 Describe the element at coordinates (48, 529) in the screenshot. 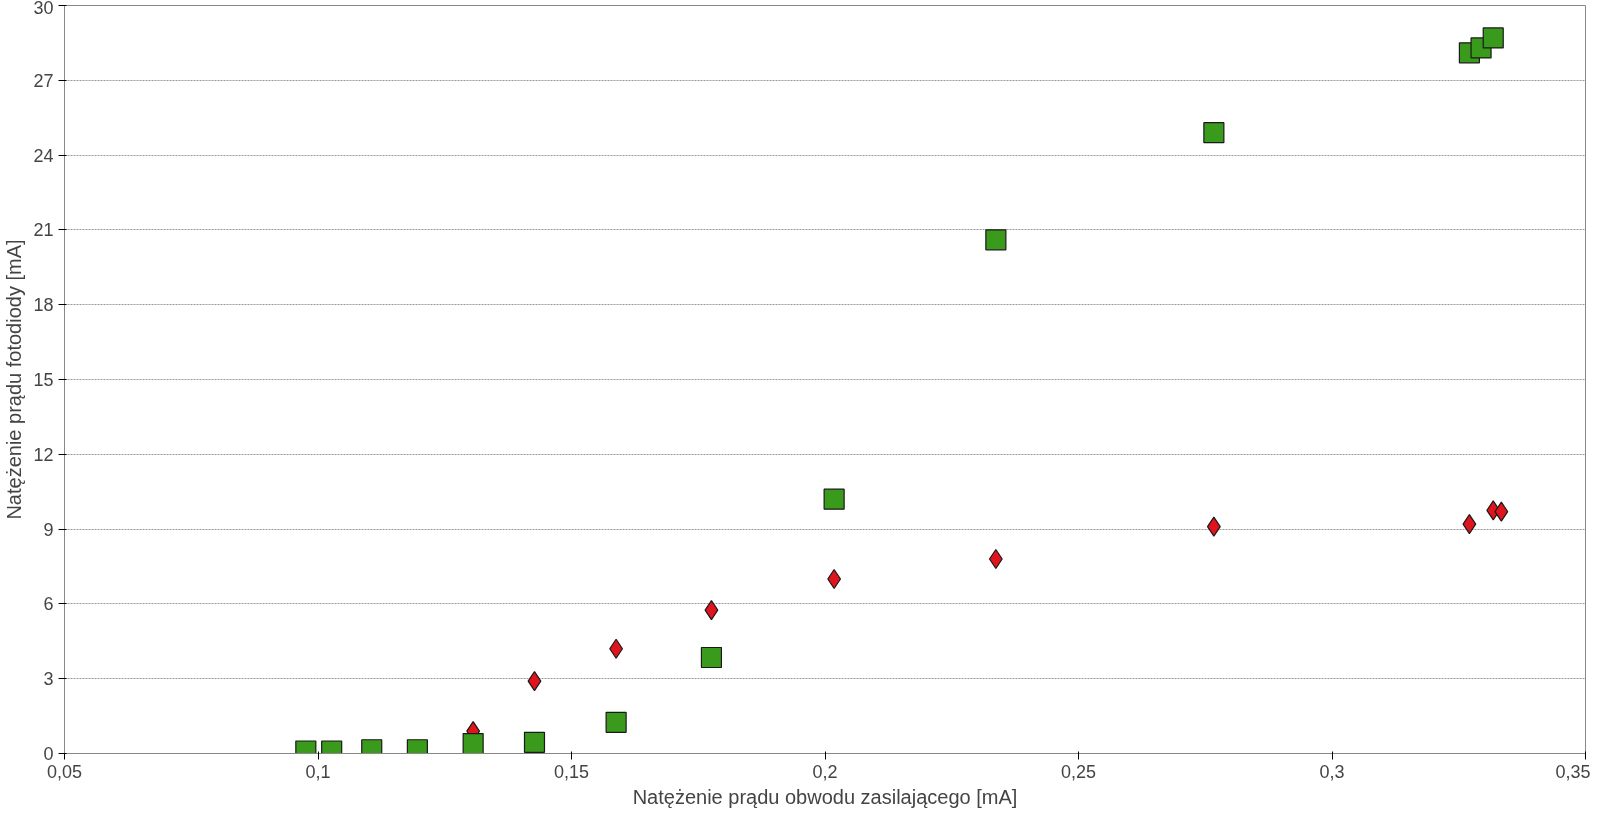

I see `y-tick-label: 9` at that location.